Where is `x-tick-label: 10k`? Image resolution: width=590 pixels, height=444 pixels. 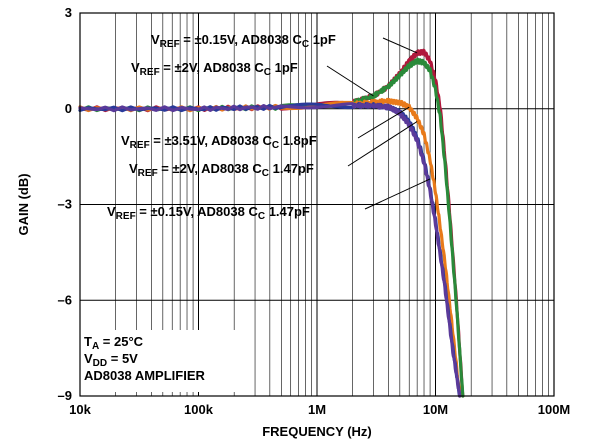 x-tick-label: 10k is located at coordinates (80, 409).